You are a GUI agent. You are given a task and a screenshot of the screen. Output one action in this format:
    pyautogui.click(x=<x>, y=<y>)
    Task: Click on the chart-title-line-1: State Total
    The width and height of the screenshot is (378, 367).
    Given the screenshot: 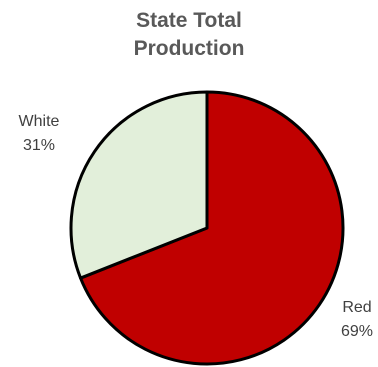 What is the action you would take?
    pyautogui.click(x=189, y=20)
    